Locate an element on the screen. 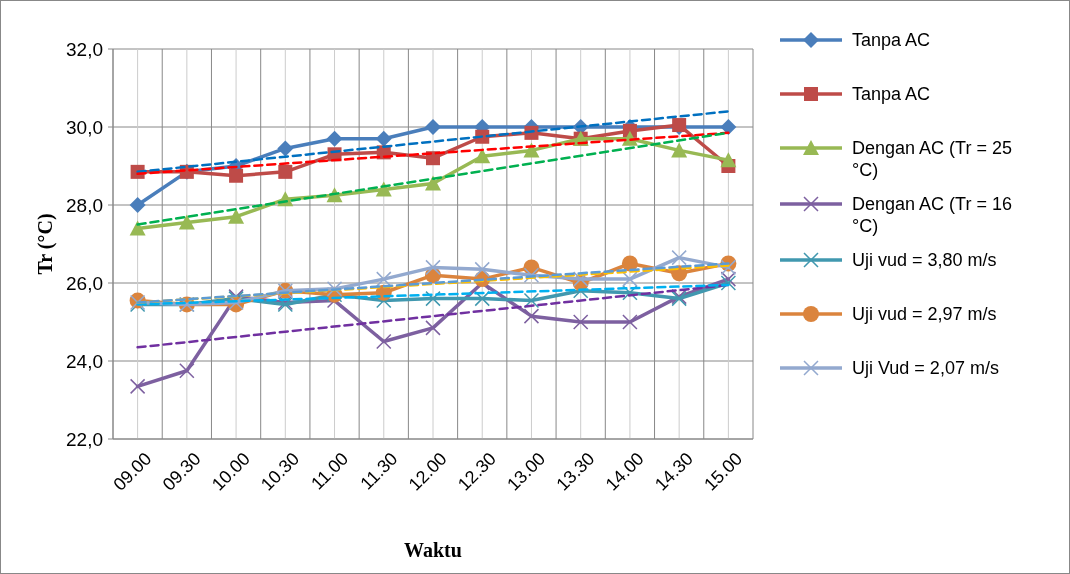 The image size is (1070, 574). legend-label: Uji vud = 3,80 m/s is located at coordinates (924, 260).